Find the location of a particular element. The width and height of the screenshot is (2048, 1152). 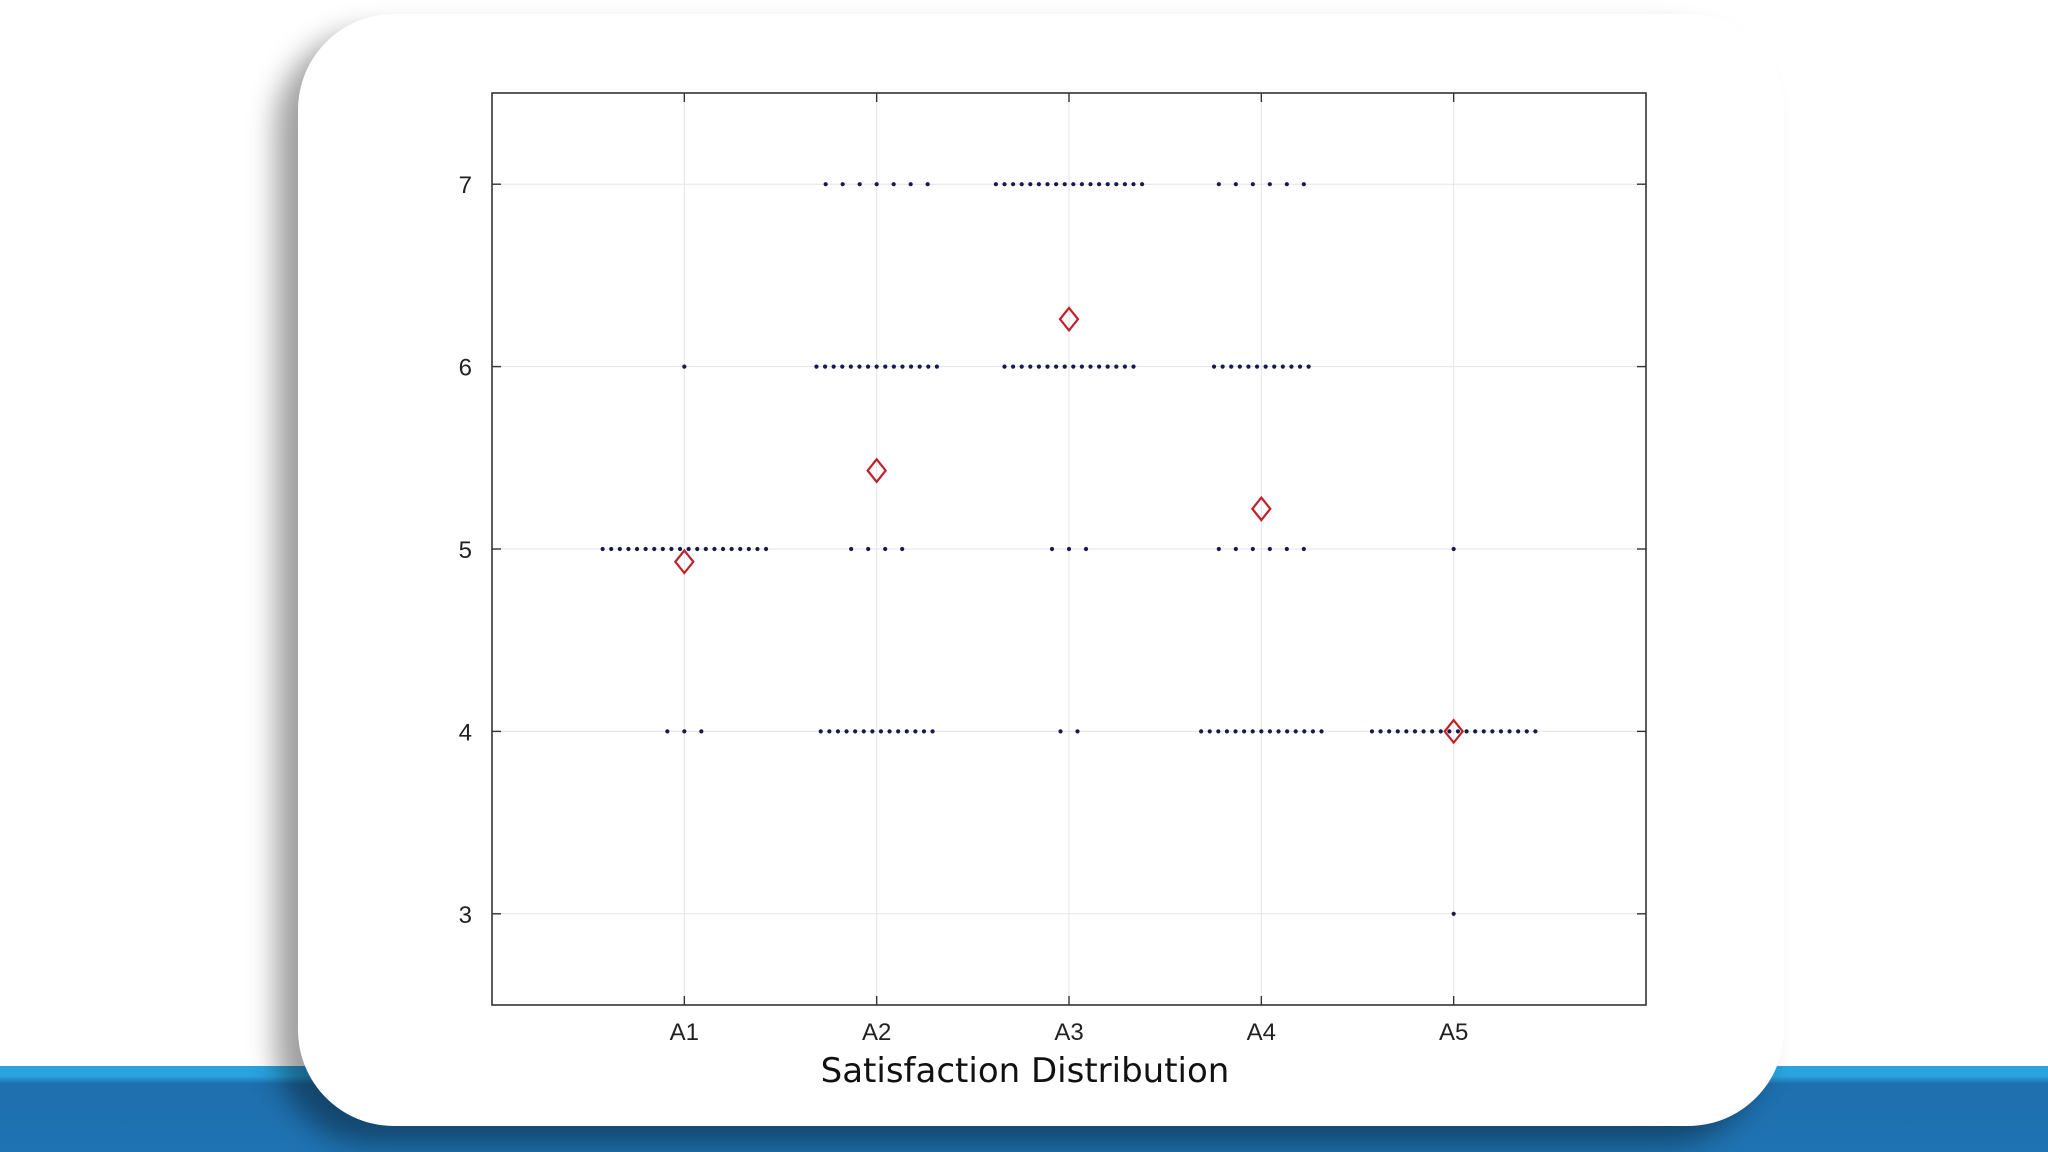

y-tick-label: 3 is located at coordinates (465, 915).